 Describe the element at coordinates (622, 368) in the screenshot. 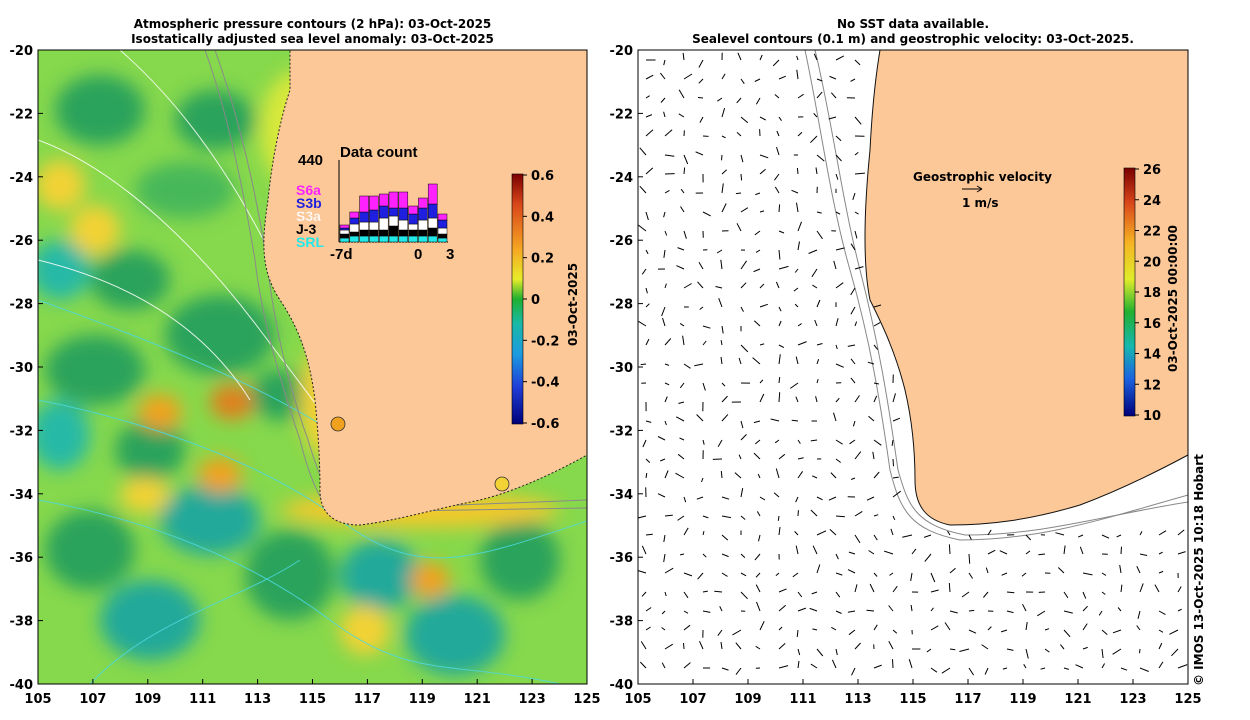

I see `y-tick-label: -30` at that location.